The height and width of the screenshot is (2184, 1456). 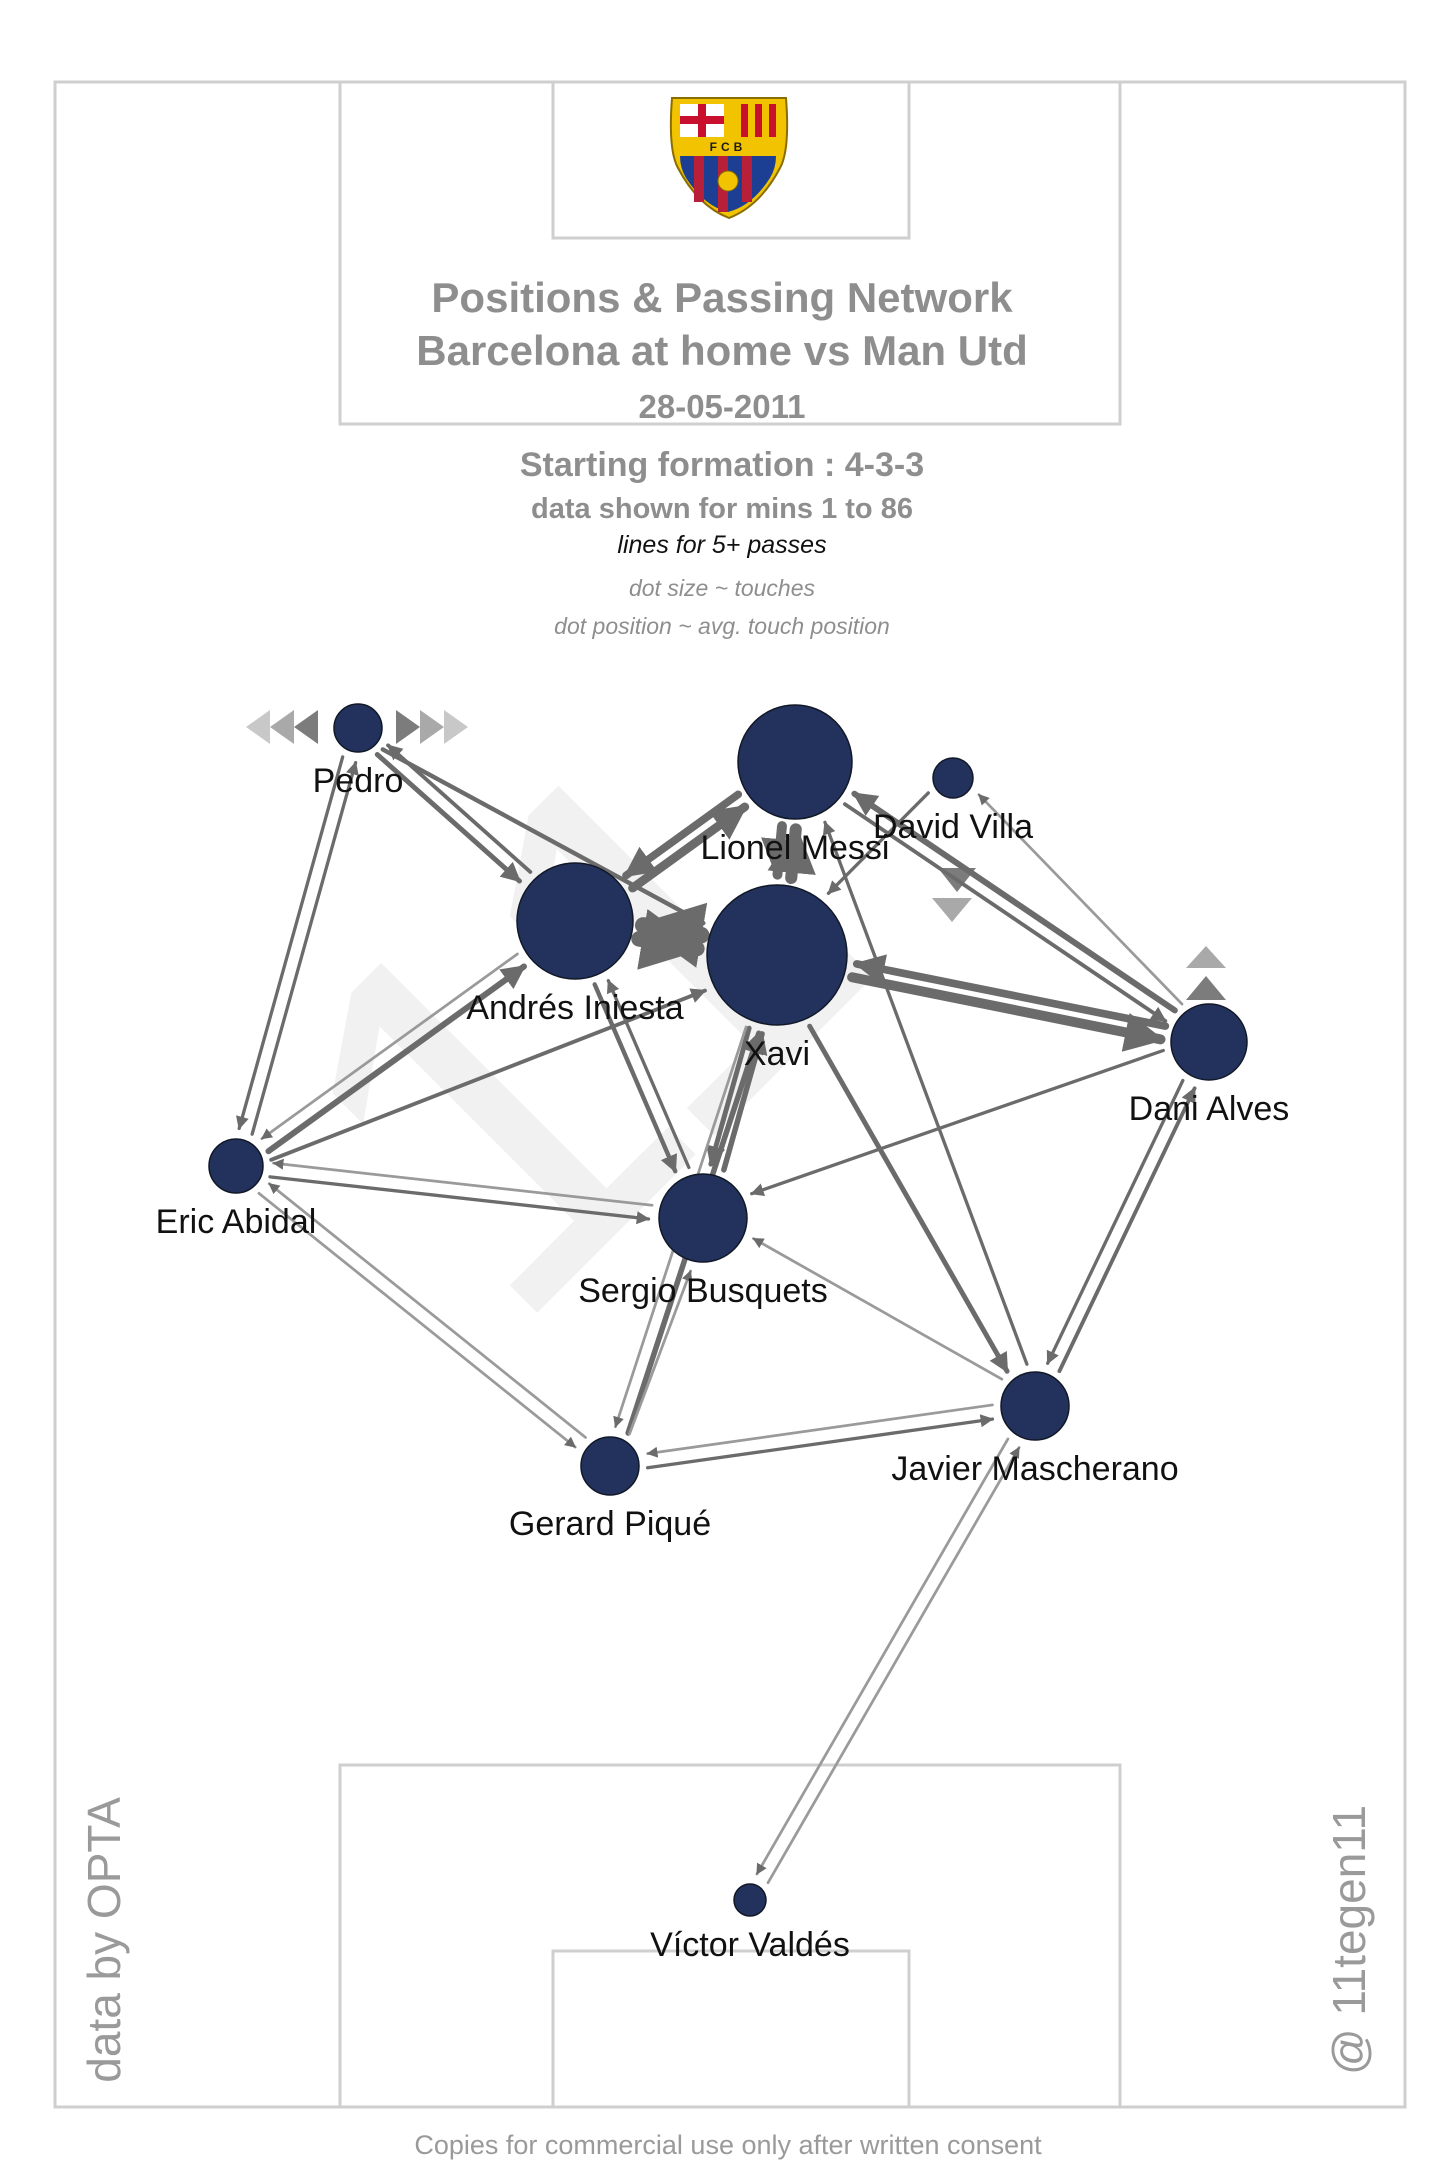 I want to click on pass-line-sergio-busquets-to-xavi, so click(x=744, y=1102).